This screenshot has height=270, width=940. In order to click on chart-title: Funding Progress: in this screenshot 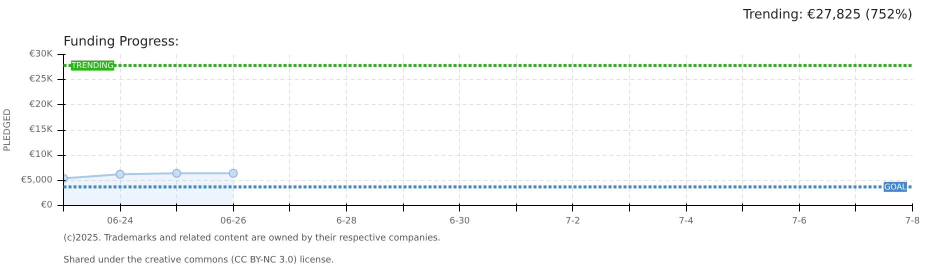, I will do `click(122, 42)`.